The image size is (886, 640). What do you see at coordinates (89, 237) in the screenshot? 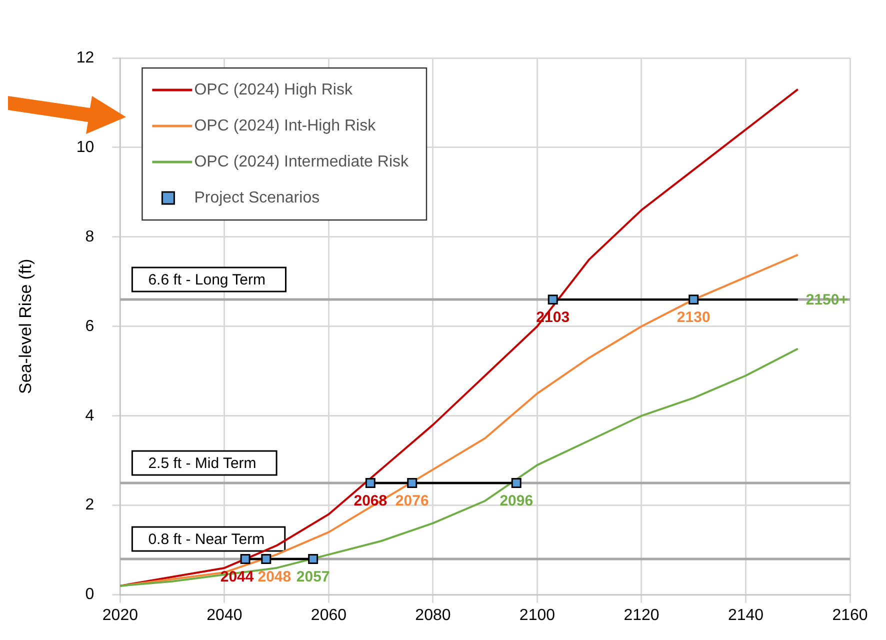
I see `y-tick-label: 8` at bounding box center [89, 237].